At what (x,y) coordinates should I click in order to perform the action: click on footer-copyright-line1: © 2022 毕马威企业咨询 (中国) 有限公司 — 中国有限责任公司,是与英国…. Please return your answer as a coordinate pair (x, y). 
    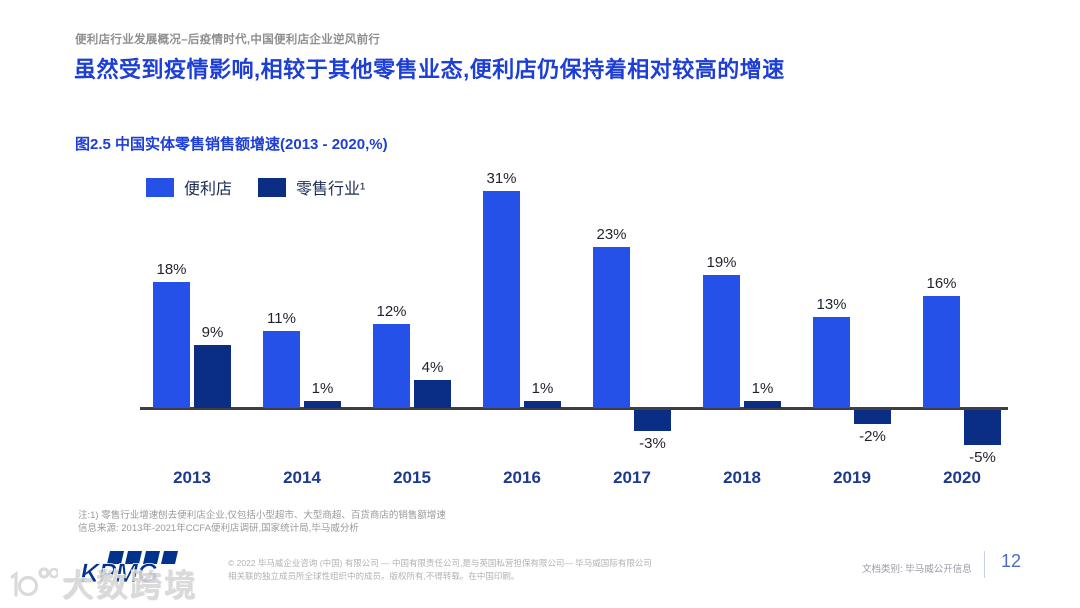
    Looking at the image, I should click on (440, 563).